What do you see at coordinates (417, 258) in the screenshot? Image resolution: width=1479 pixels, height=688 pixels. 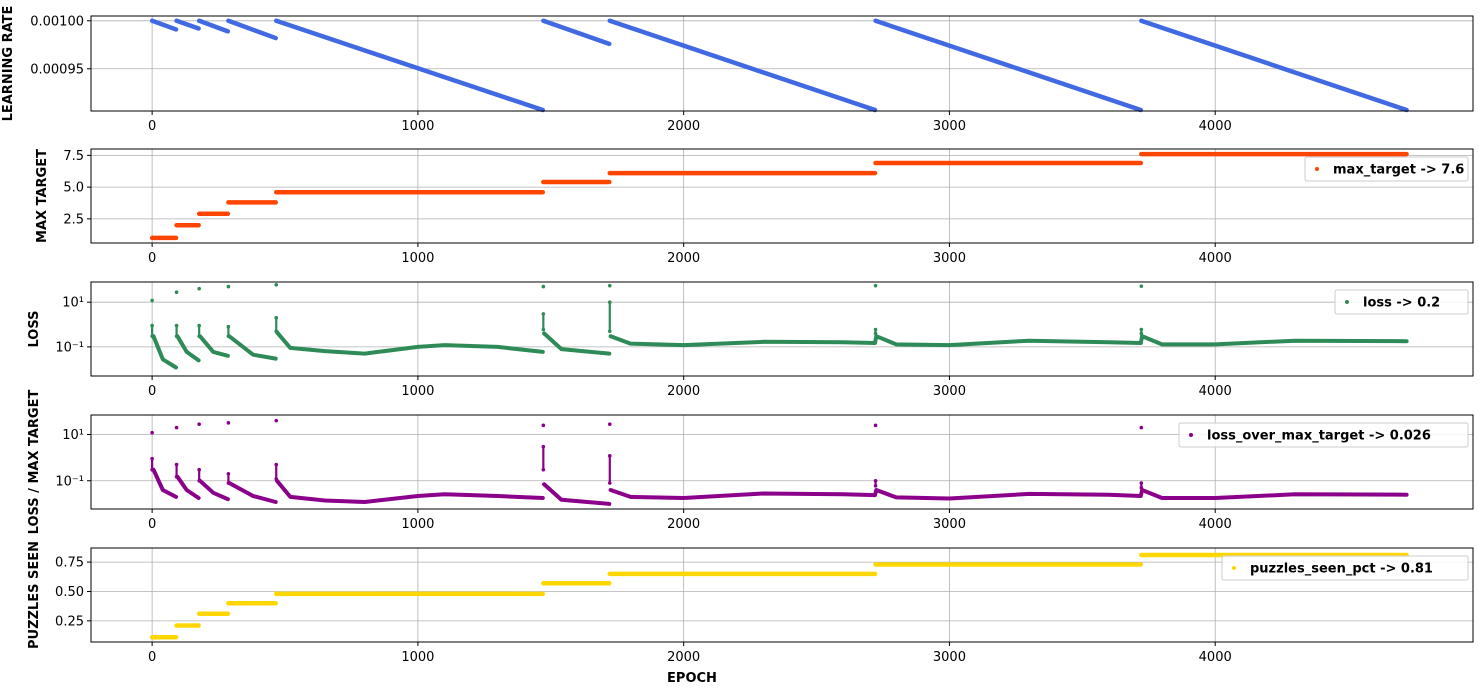 I see `max-target-xtick-label: 1000` at bounding box center [417, 258].